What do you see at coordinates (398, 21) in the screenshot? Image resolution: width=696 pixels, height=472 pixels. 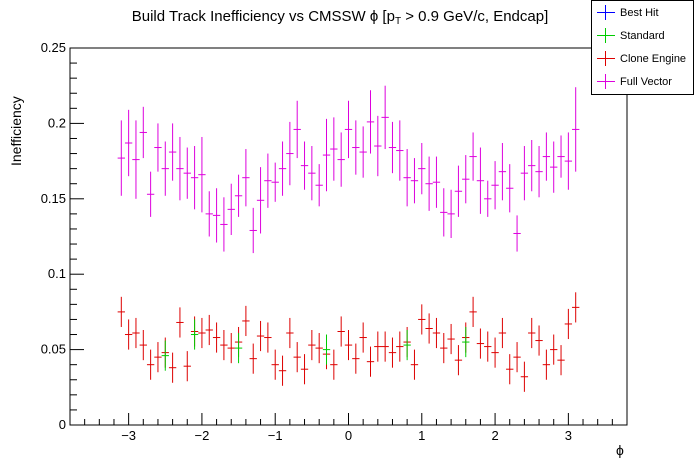 I see `chart-title-subscript: T` at bounding box center [398, 21].